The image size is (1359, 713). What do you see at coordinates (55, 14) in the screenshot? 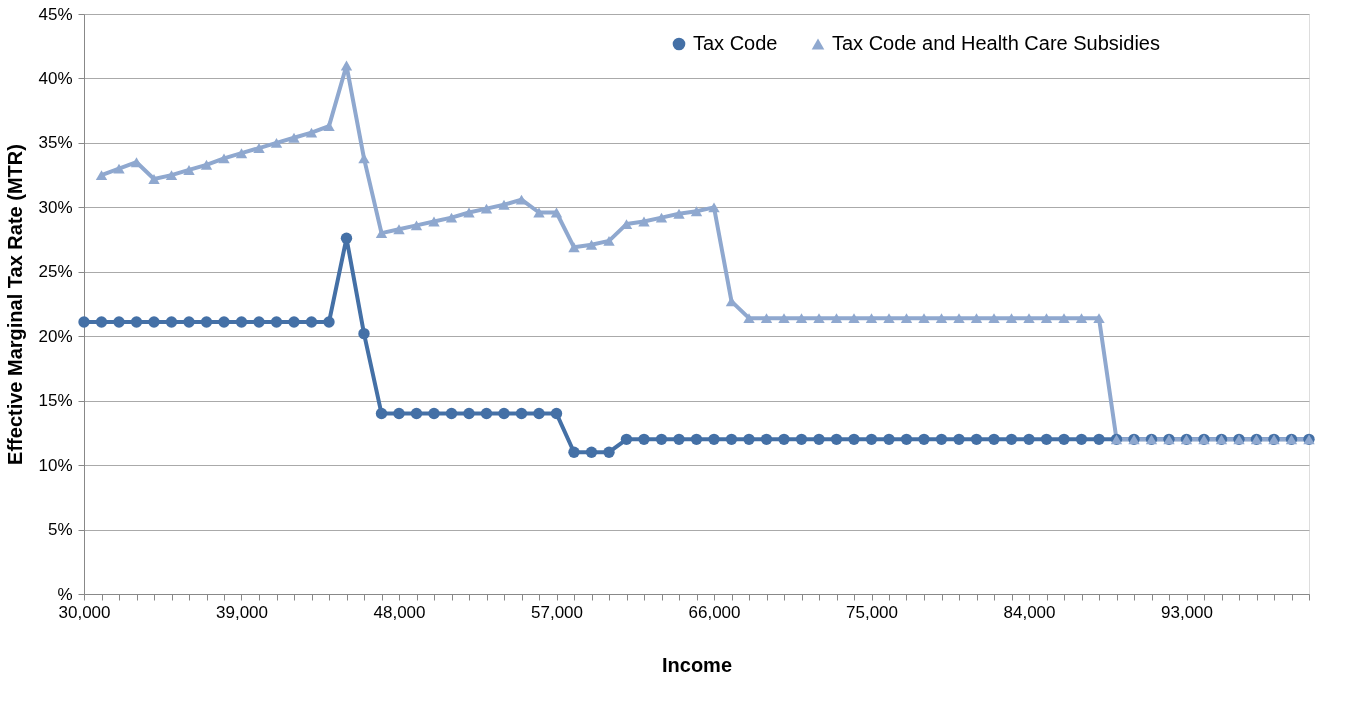
I see `y-tick-label: 45%` at bounding box center [55, 14].